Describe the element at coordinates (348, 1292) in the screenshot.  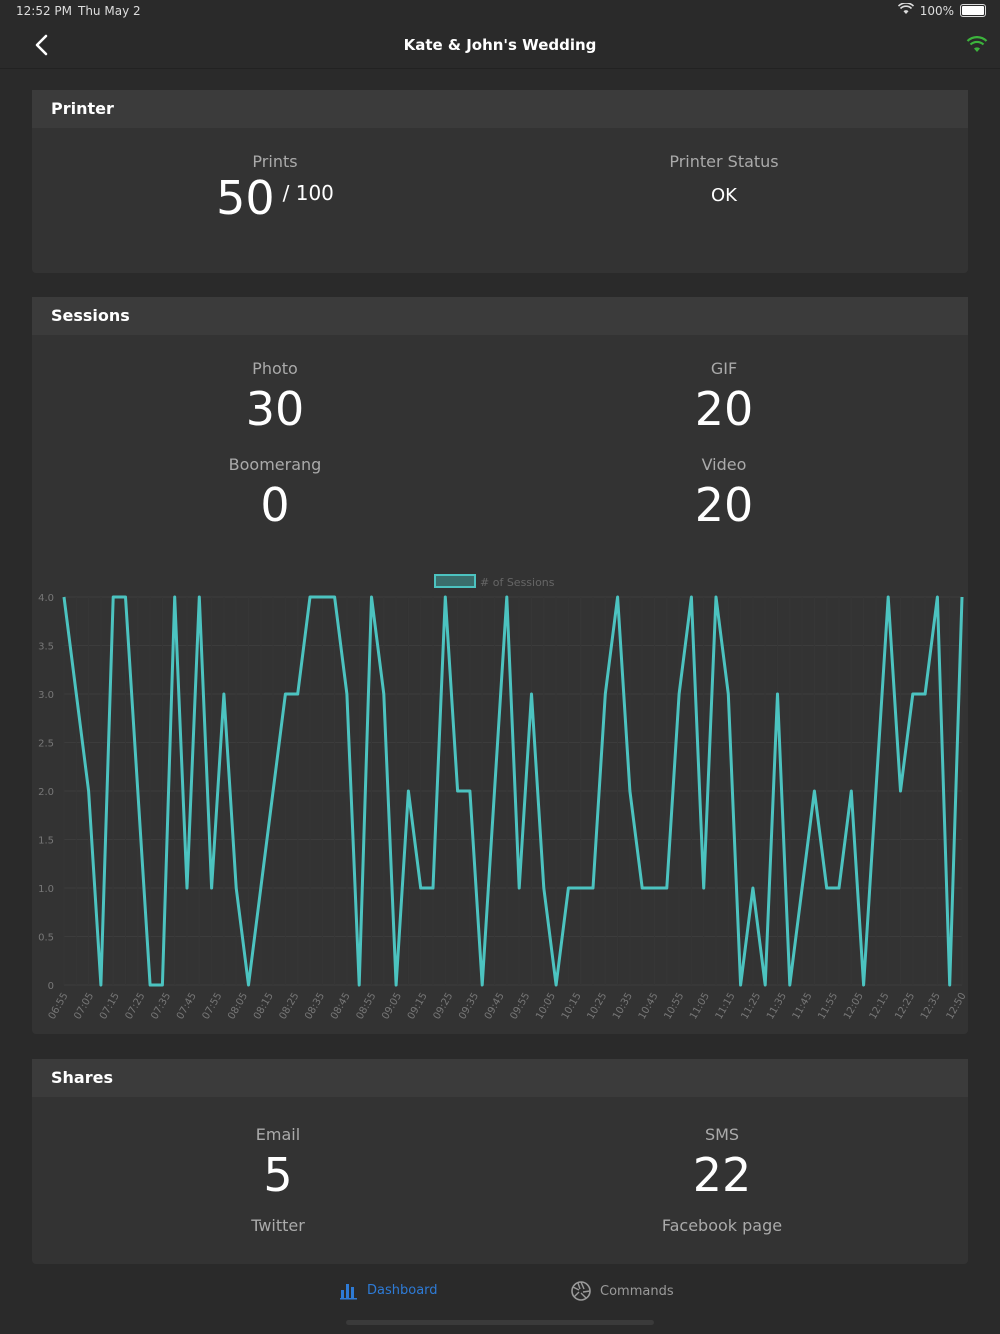
I see `bar-chart-icon` at that location.